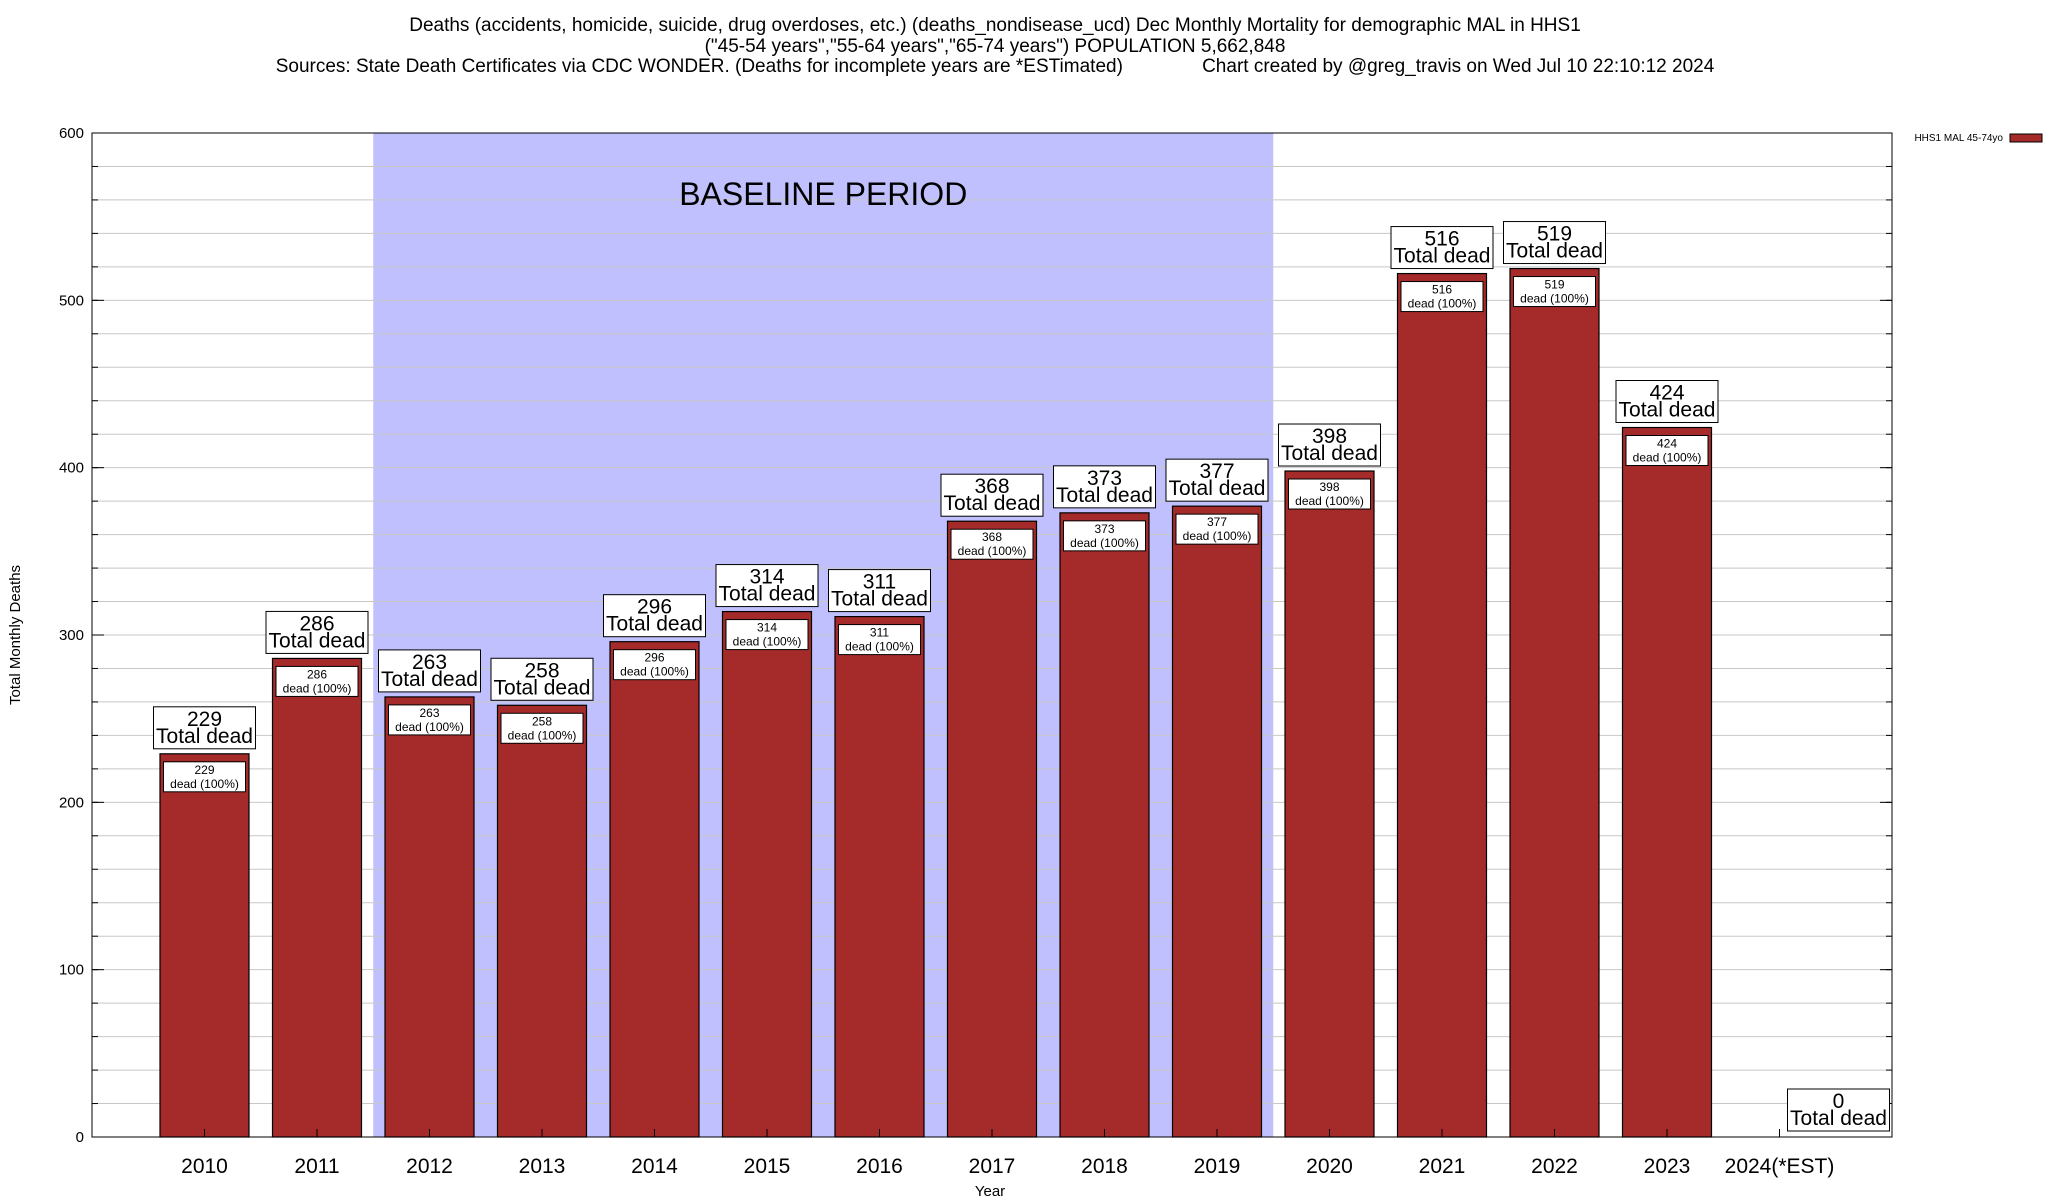 This screenshot has width=2048, height=1200. I want to click on bar-value-label: 424, so click(1667, 444).